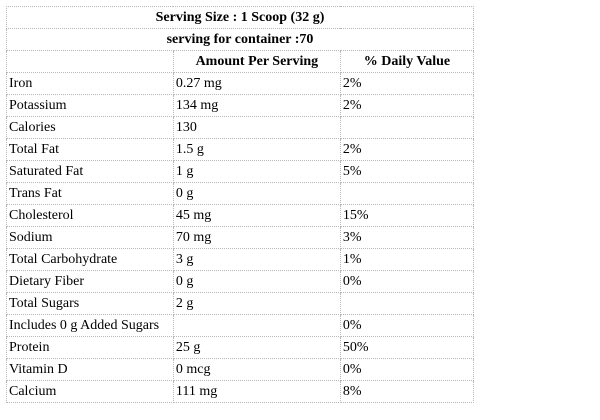 This screenshot has height=420, width=600. Describe the element at coordinates (407, 215) in the screenshot. I see `nutrient-daily-value: 15%` at that location.